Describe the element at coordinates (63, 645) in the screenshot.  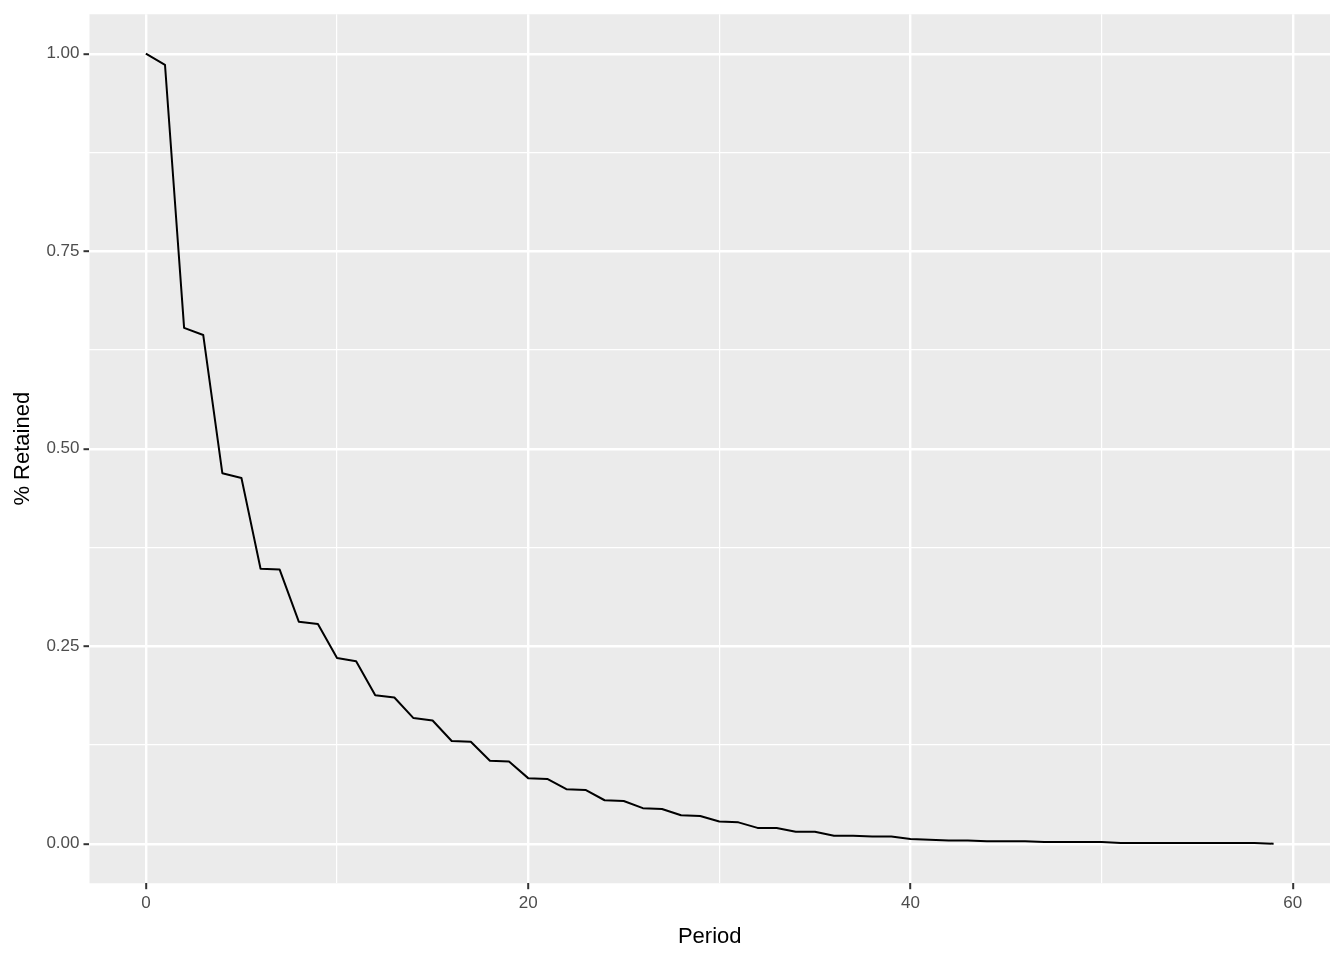
I see `y-tick-label: 0.25` at that location.